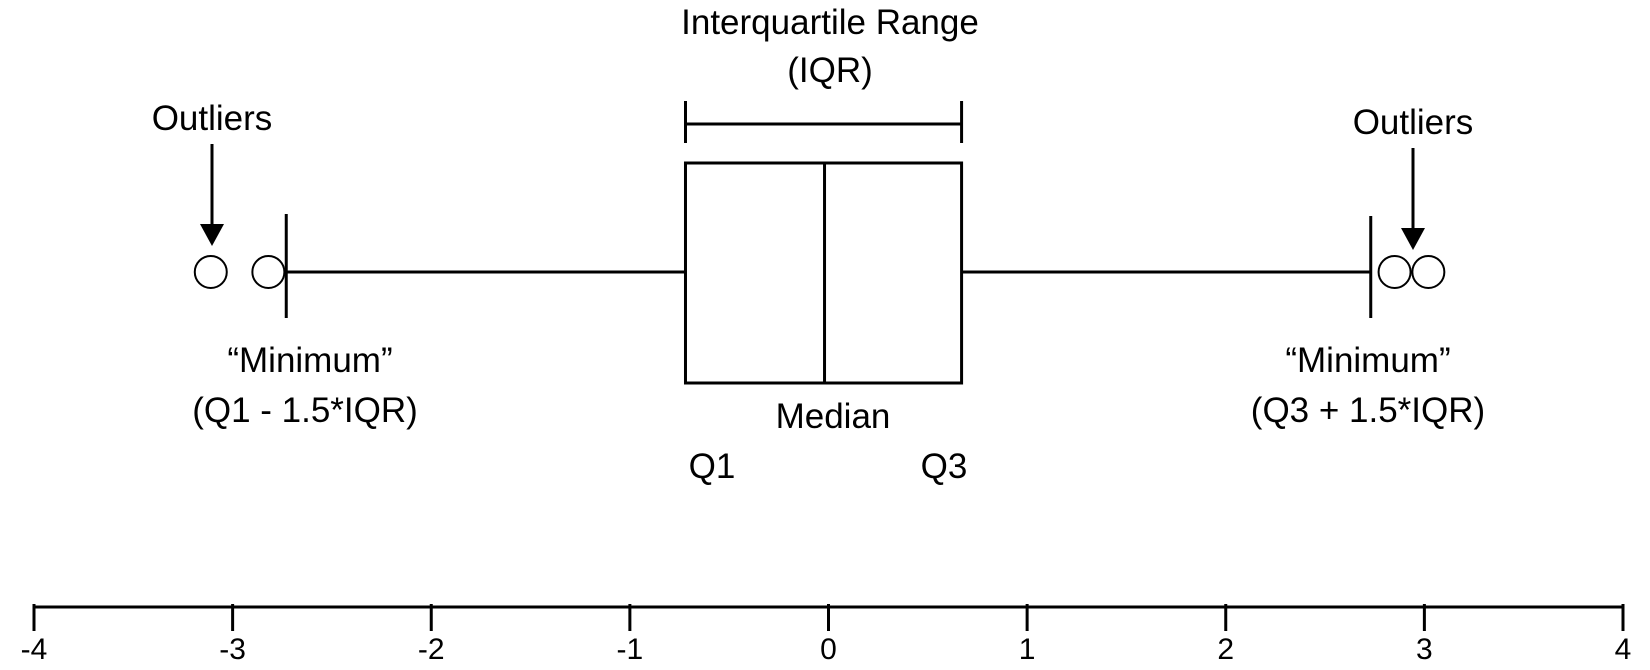  What do you see at coordinates (1368, 410) in the screenshot?
I see `upper-fence-formula: (Q3 + 1.5*IQR)` at bounding box center [1368, 410].